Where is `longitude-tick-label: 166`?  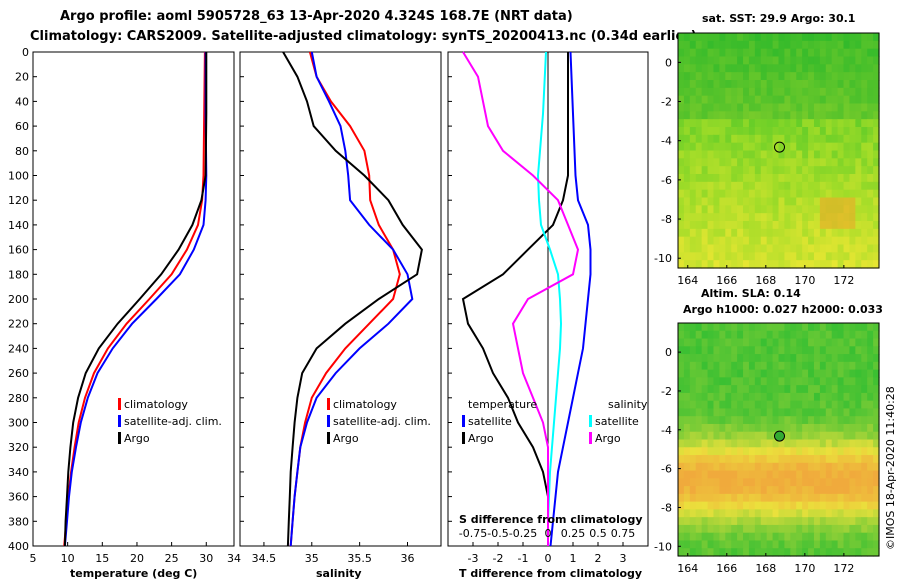
longitude-tick-label: 166 is located at coordinates (726, 568).